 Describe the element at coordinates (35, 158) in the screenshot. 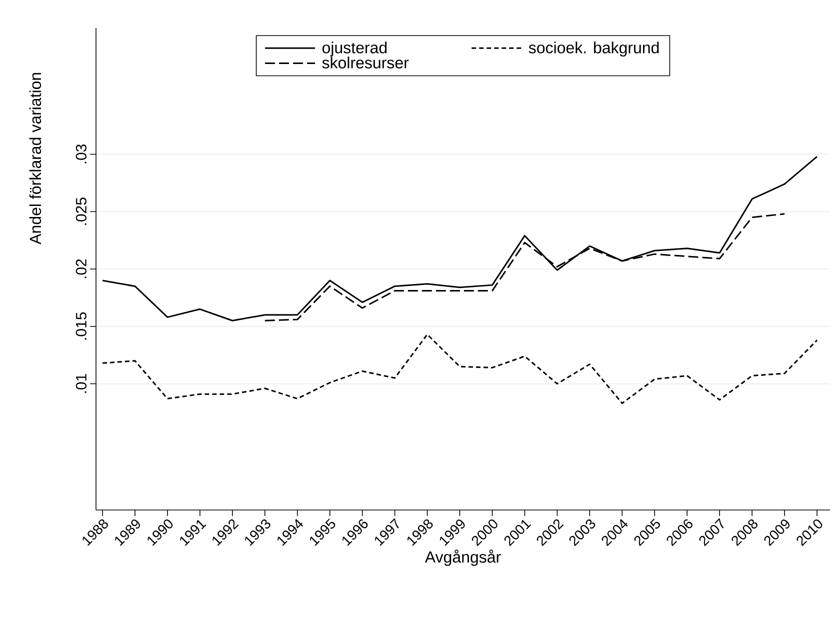

I see `y-axis-title: Andel förklarad variation` at that location.